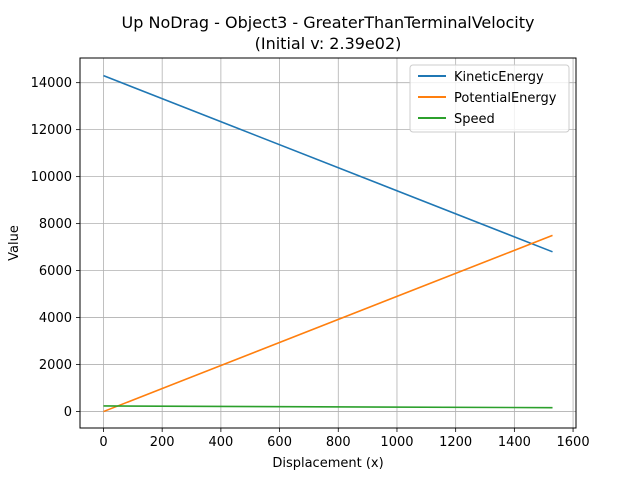  Describe the element at coordinates (51, 83) in the screenshot. I see `y-tick-label: 14000` at that location.